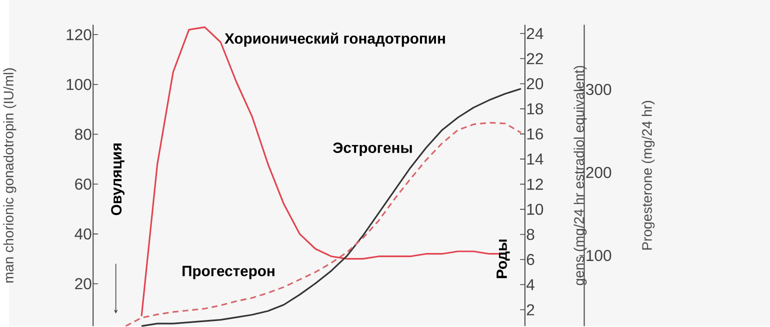  I want to click on y-tick-label: 120, so click(79, 34).